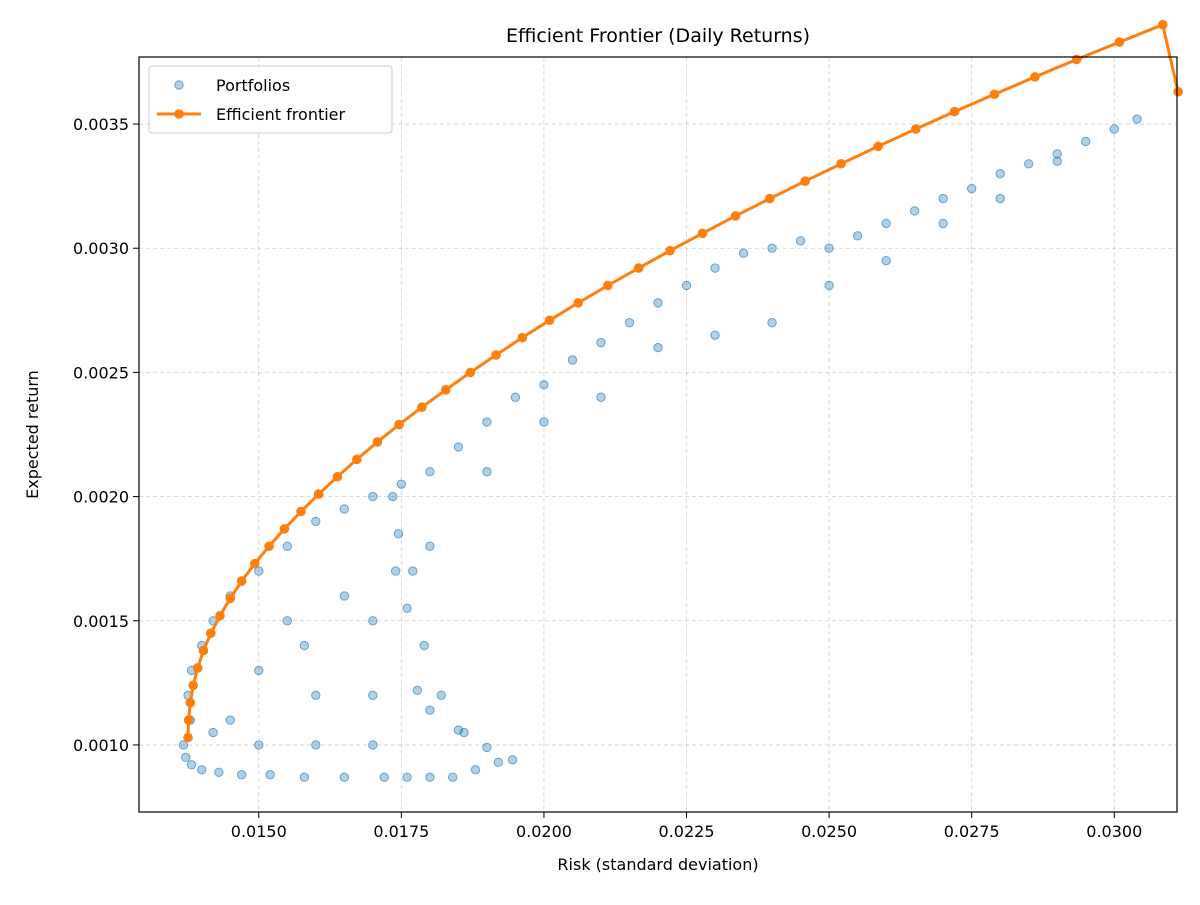  Describe the element at coordinates (281, 114) in the screenshot. I see `legend-label-frontier: Efficient frontier` at that location.